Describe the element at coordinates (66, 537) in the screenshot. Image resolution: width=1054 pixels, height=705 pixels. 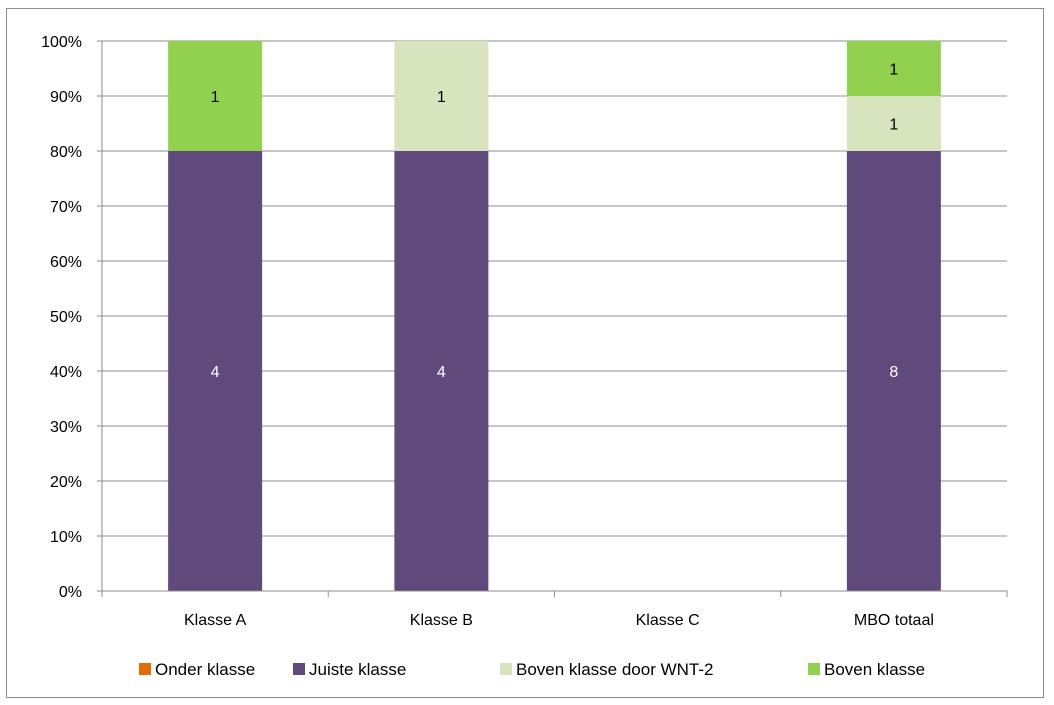
I see `y-tick-label: 10%` at that location.